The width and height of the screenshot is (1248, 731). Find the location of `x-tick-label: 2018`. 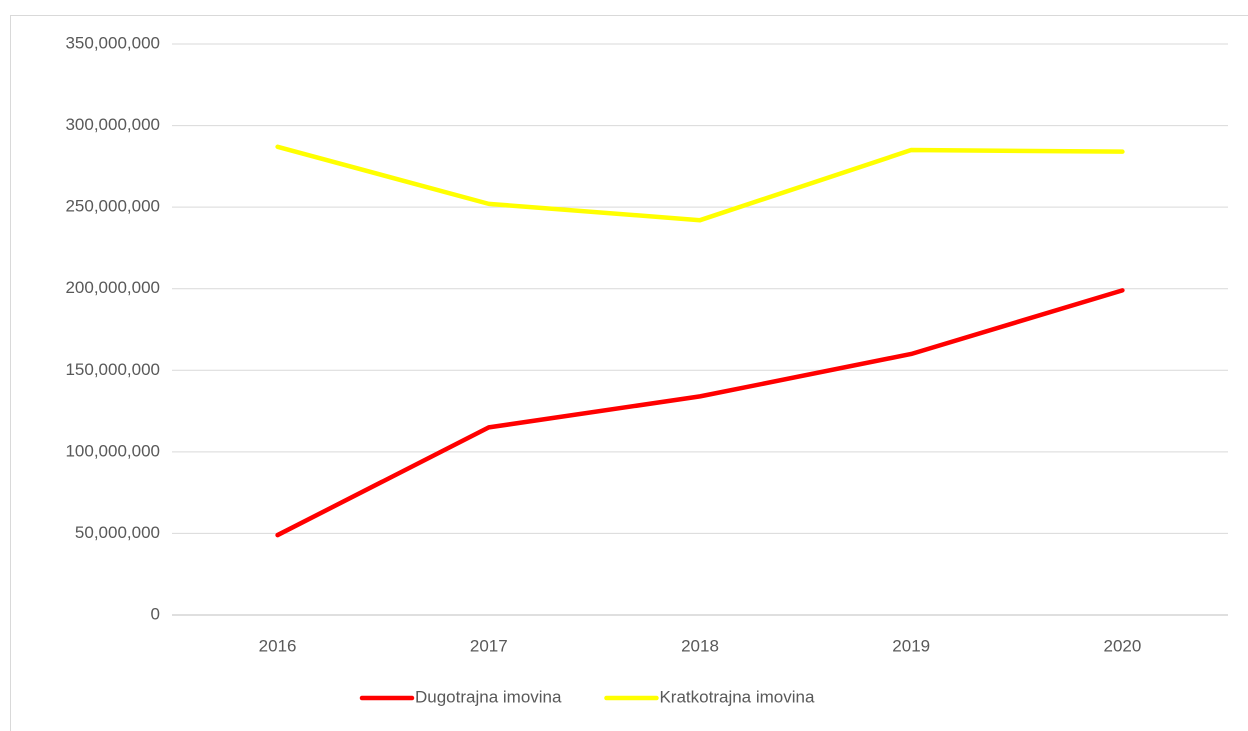

x-tick-label: 2018 is located at coordinates (700, 645).